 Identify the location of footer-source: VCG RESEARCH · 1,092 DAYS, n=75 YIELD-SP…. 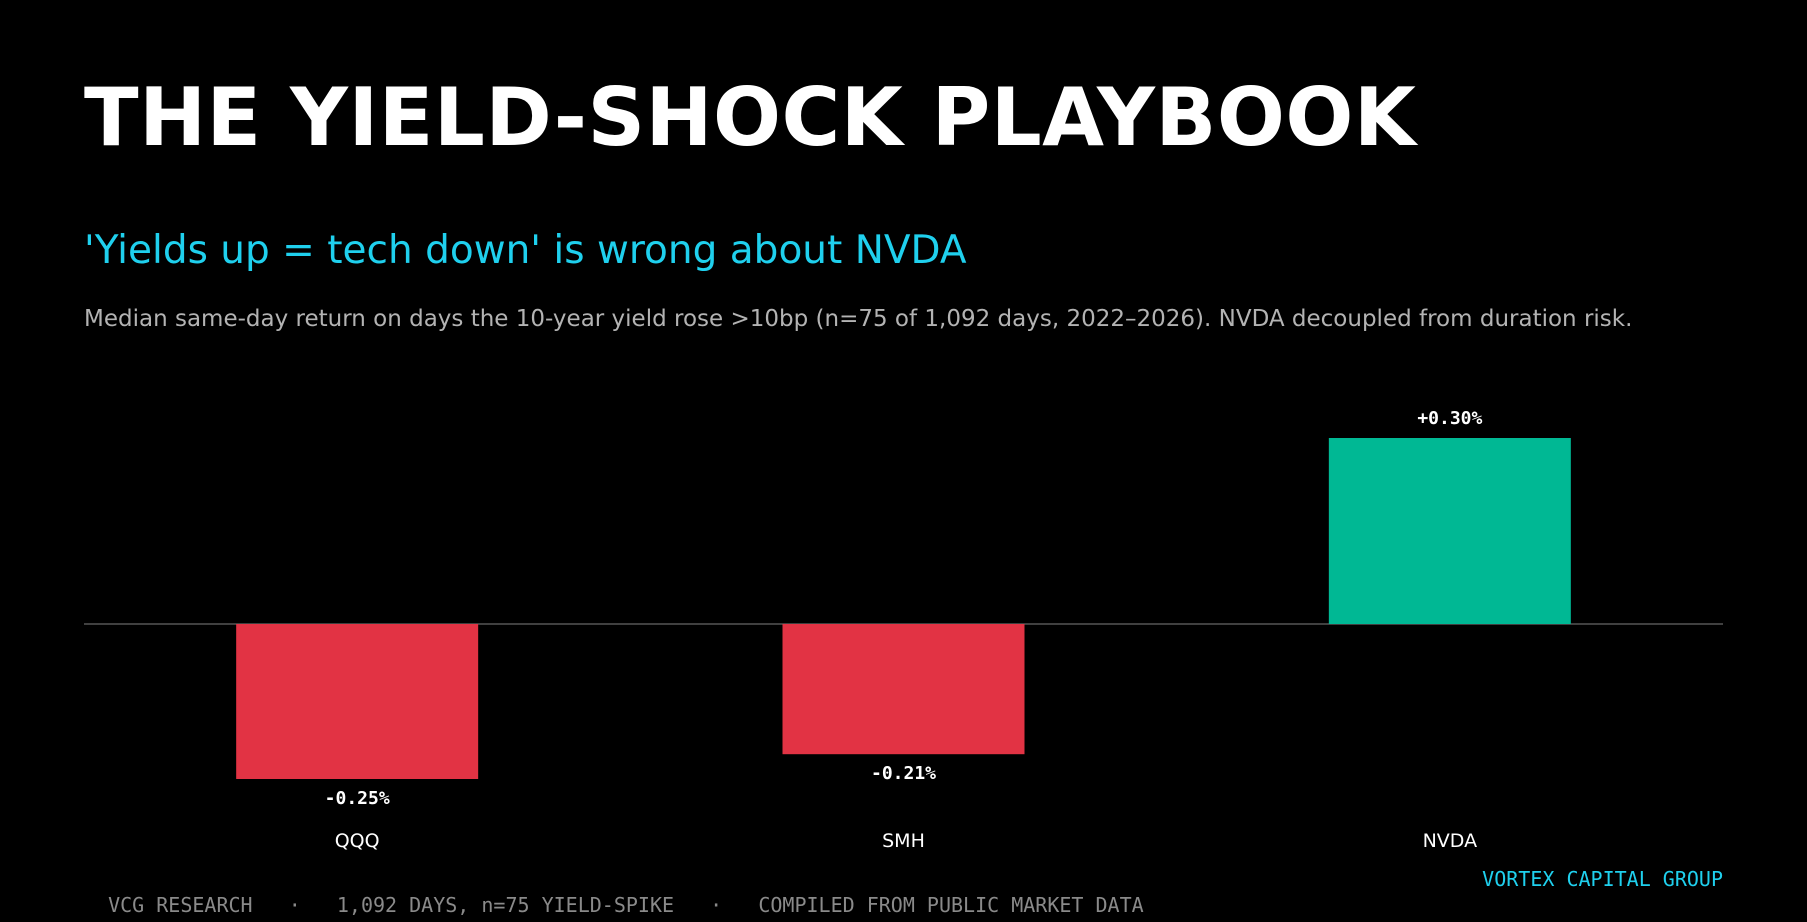
(614, 892).